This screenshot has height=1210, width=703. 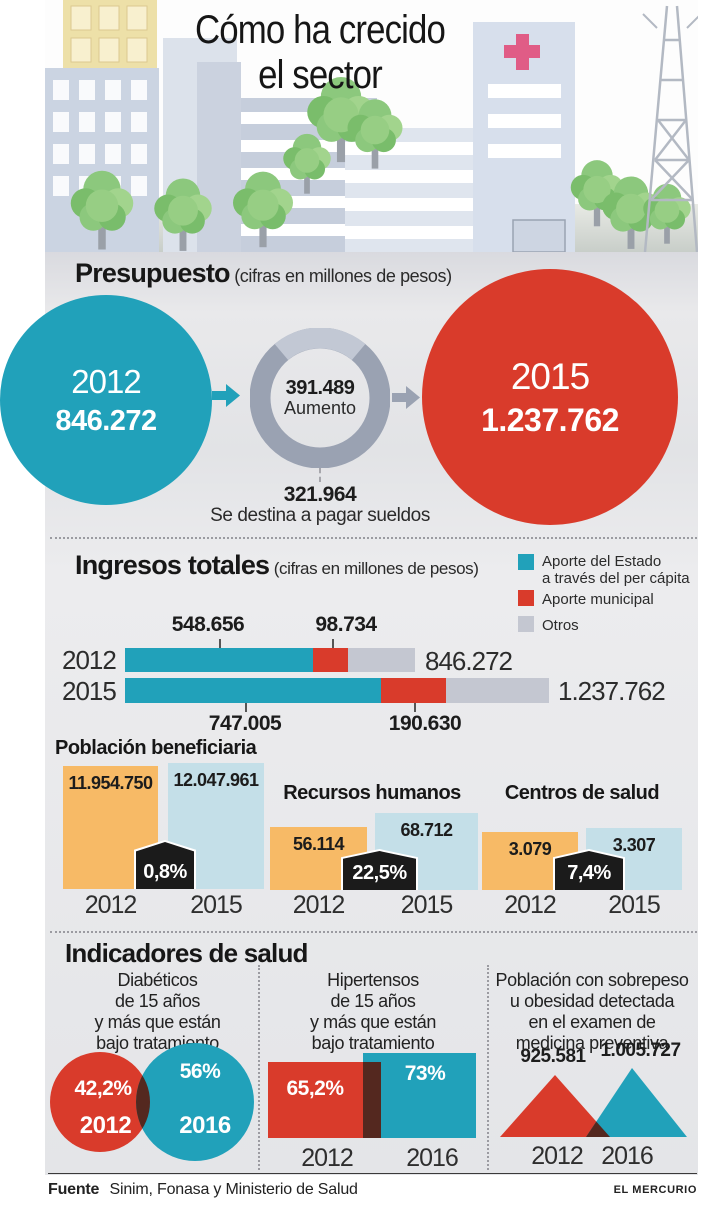 I want to click on municipal-2012-tick, so click(x=333, y=643).